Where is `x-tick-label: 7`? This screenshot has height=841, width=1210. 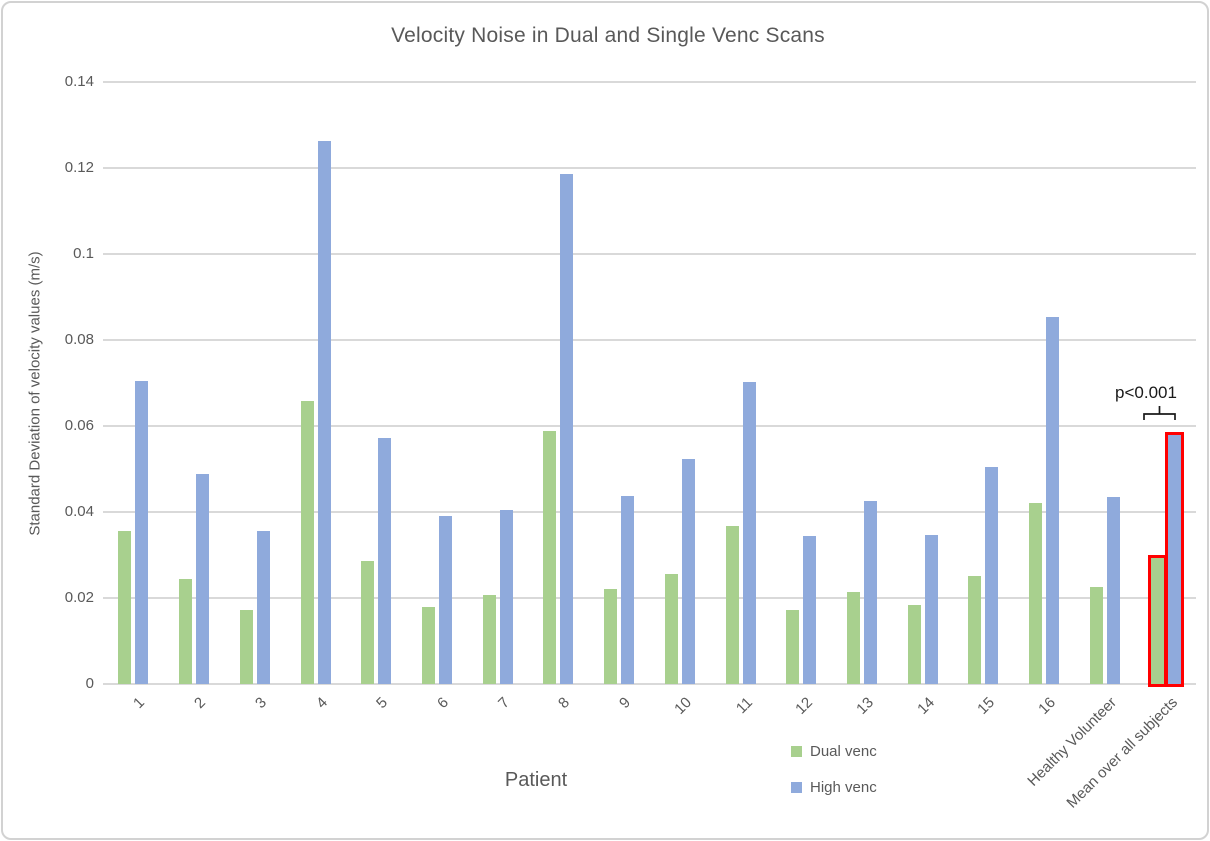 x-tick-label: 7 is located at coordinates (503, 703).